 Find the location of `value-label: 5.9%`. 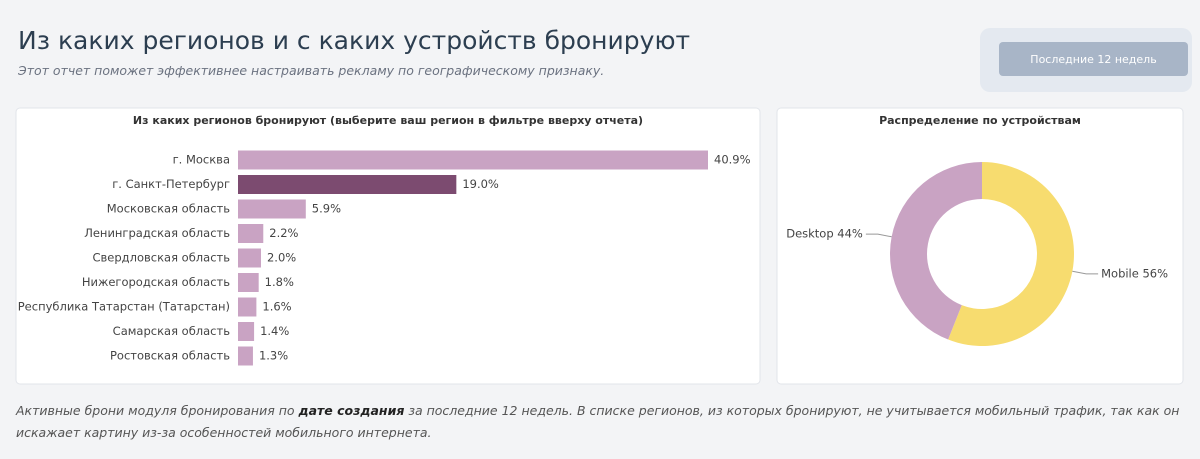

value-label: 5.9% is located at coordinates (326, 209).